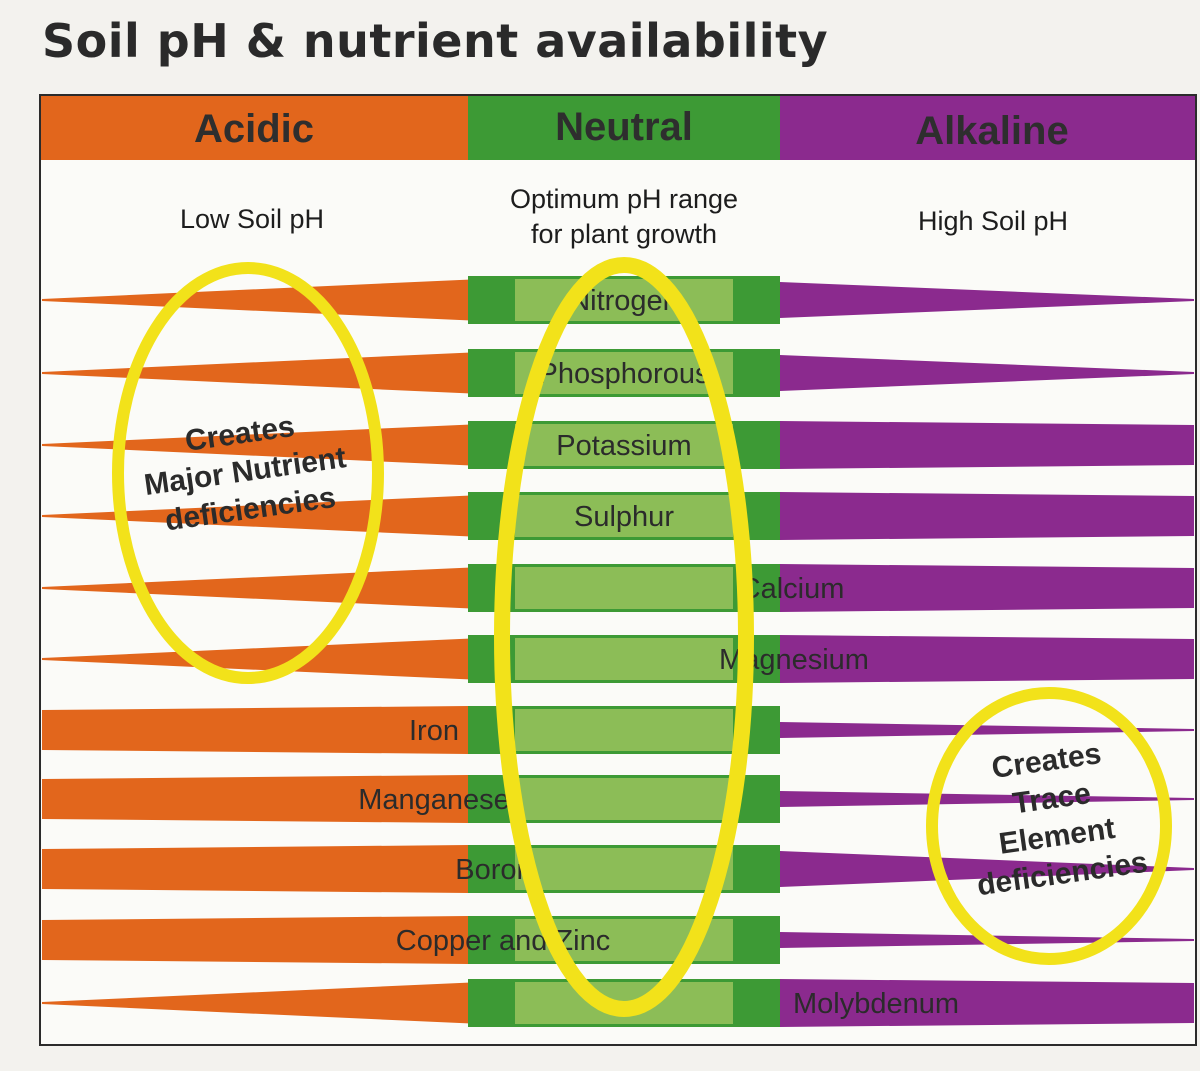 The height and width of the screenshot is (1071, 1200). I want to click on potassium-label: Potassium, so click(623, 446).